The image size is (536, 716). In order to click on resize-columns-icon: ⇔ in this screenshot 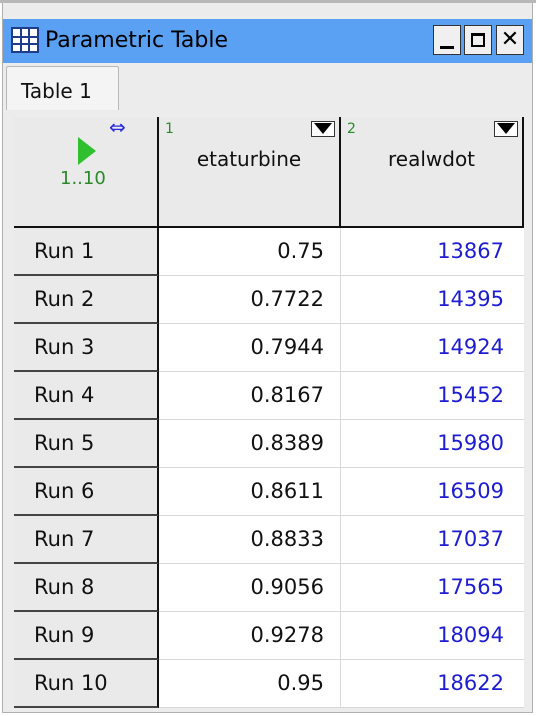, I will do `click(117, 127)`.